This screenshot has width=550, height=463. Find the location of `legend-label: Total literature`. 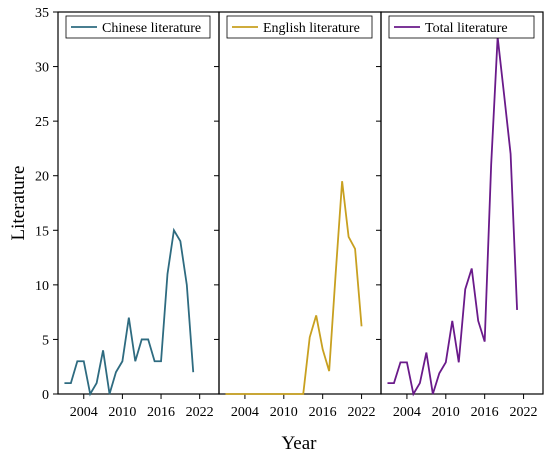

legend-label: Total literature is located at coordinates (466, 28).